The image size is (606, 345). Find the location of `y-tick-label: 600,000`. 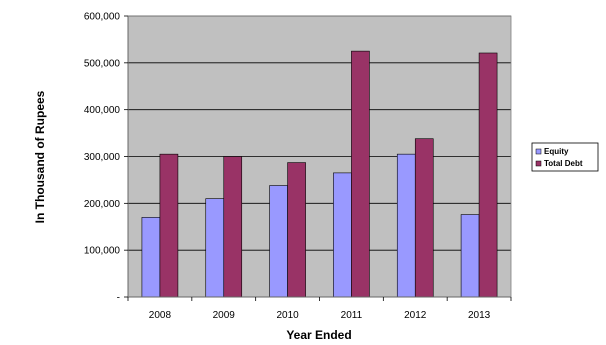

y-tick-label: 600,000 is located at coordinates (102, 17).